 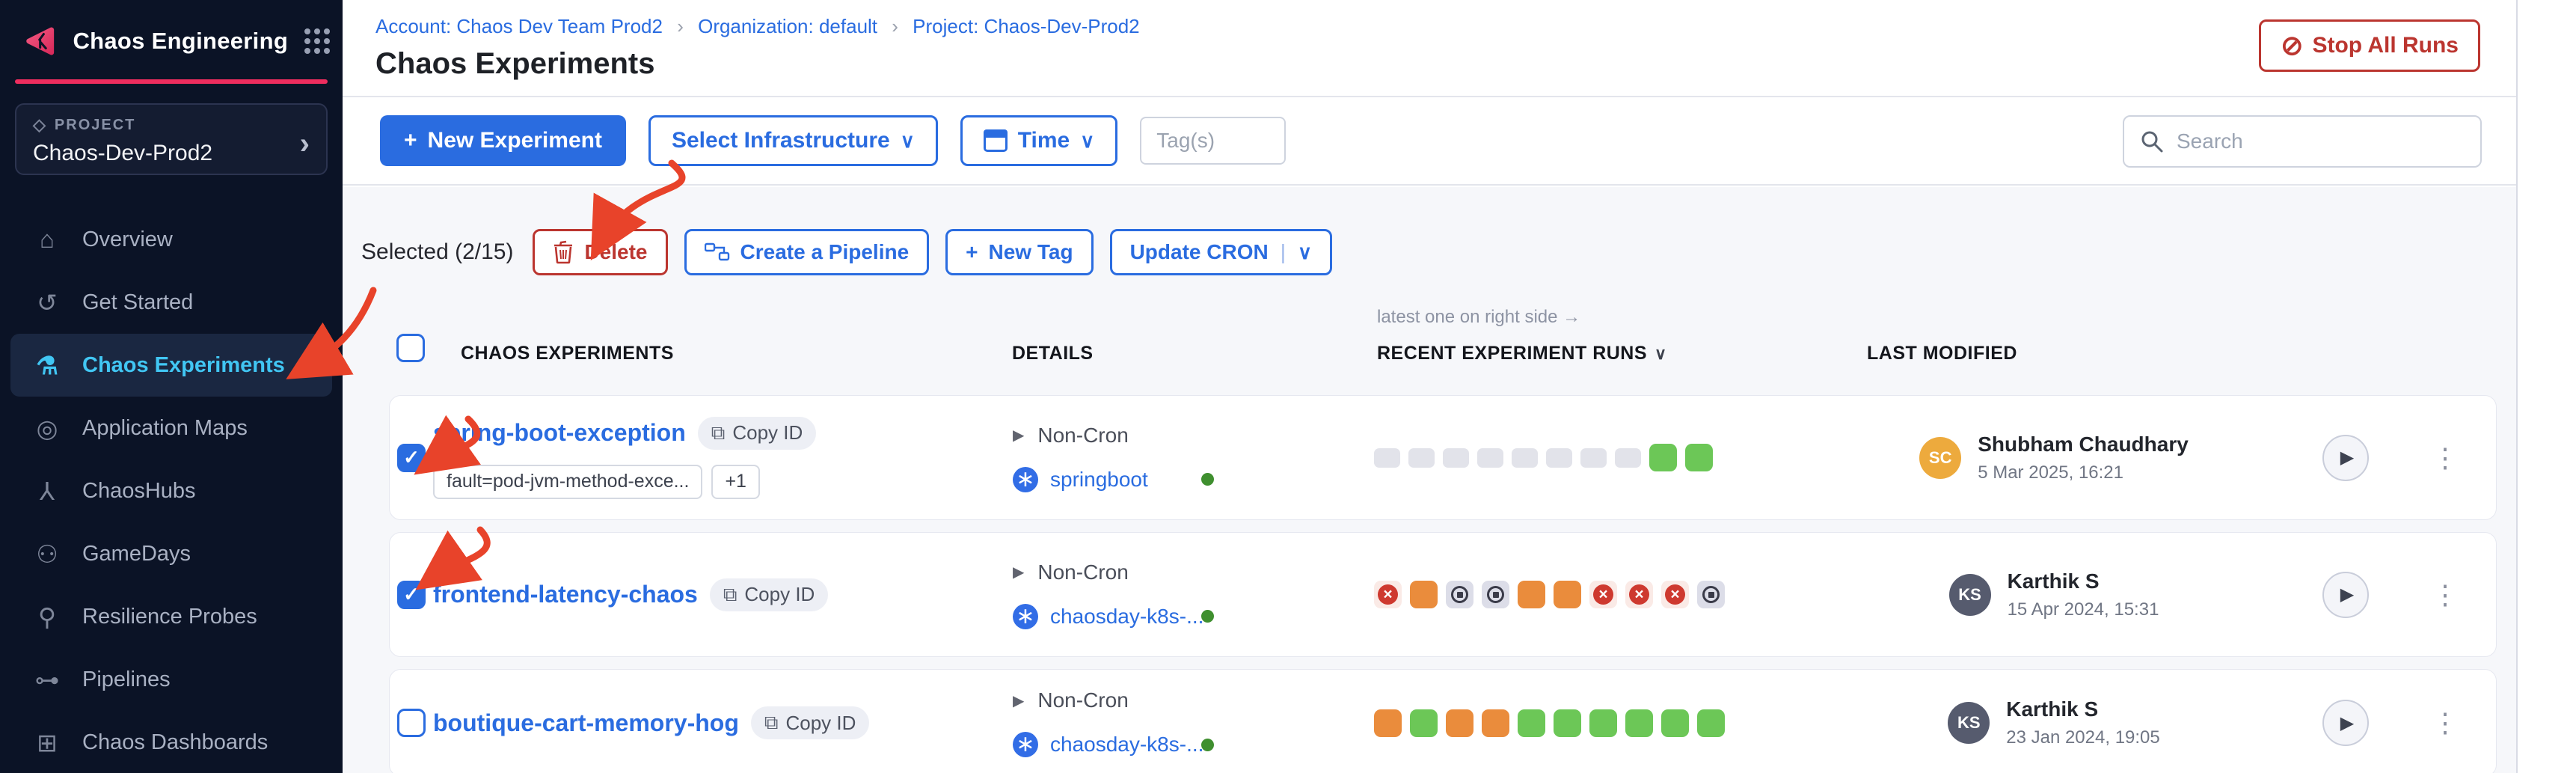 What do you see at coordinates (1019, 435) in the screenshot?
I see `expand-caret-icon: ▶` at bounding box center [1019, 435].